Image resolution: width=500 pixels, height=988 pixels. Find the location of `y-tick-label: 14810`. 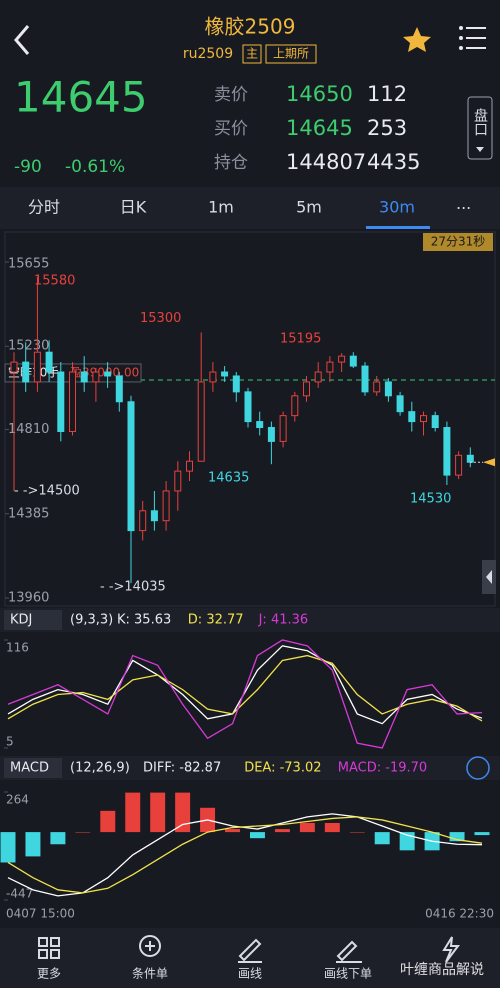

y-tick-label: 14810 is located at coordinates (28, 429).